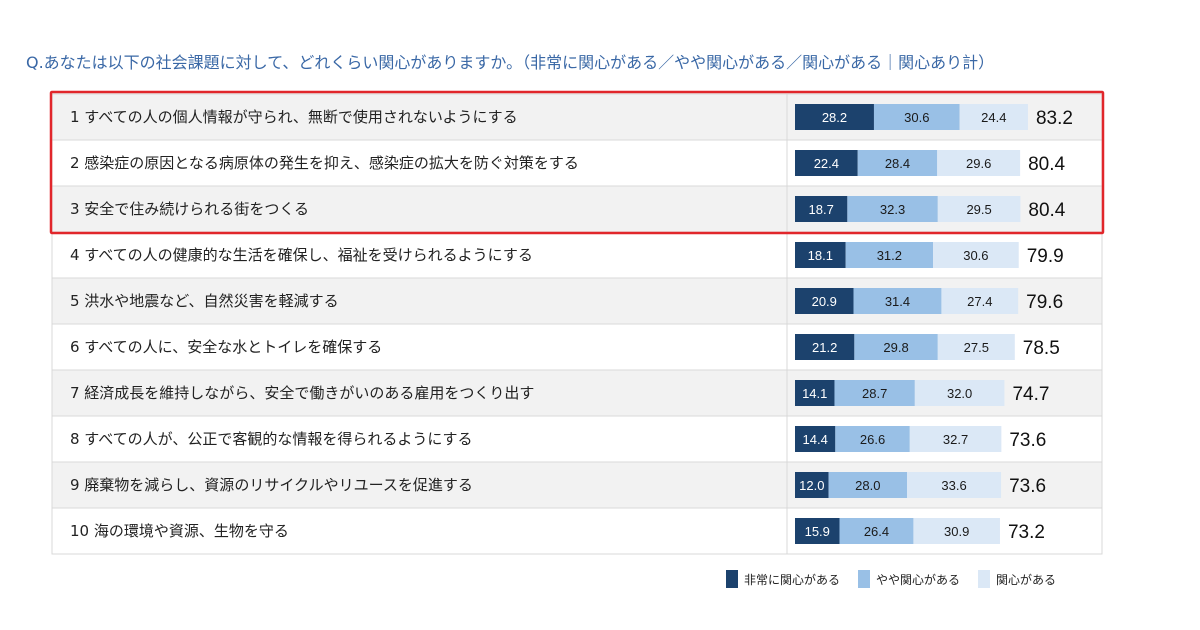 The width and height of the screenshot is (1200, 630). I want to click on data-label: 29.6, so click(978, 163).